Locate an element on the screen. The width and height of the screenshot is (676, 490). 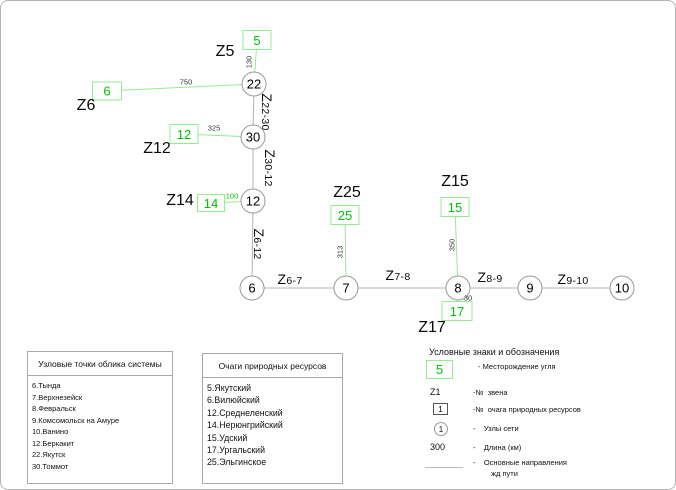
distance-30: 30 is located at coordinates (468, 298).